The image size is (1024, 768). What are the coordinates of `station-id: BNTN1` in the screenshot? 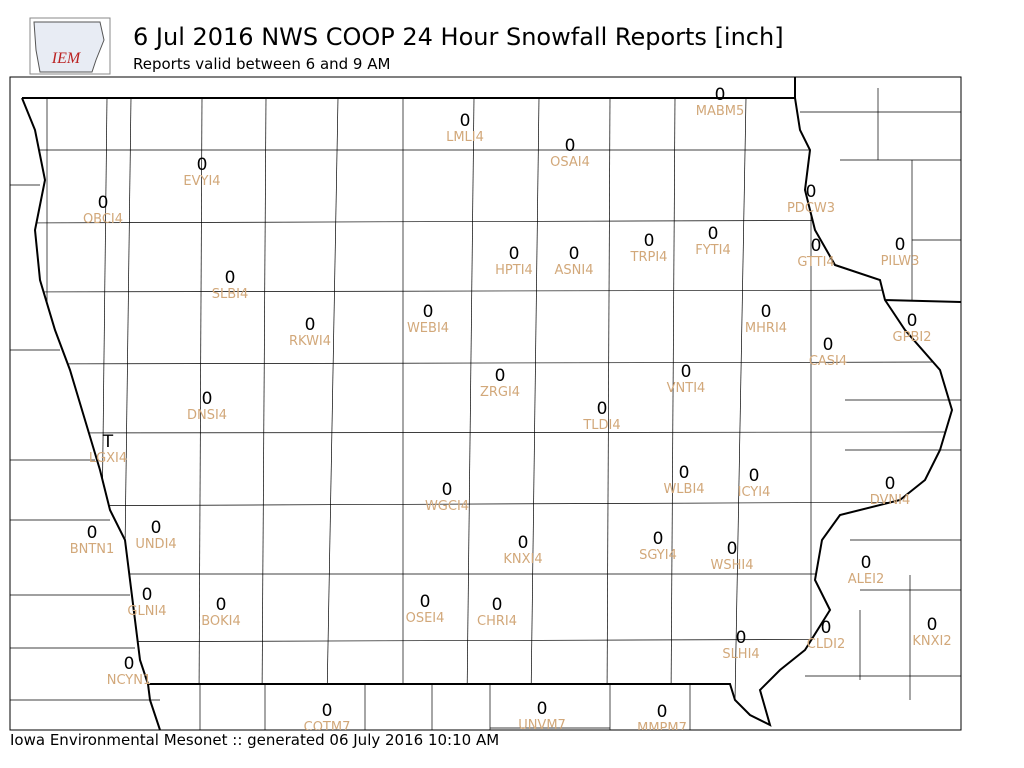 It's located at (92, 549).